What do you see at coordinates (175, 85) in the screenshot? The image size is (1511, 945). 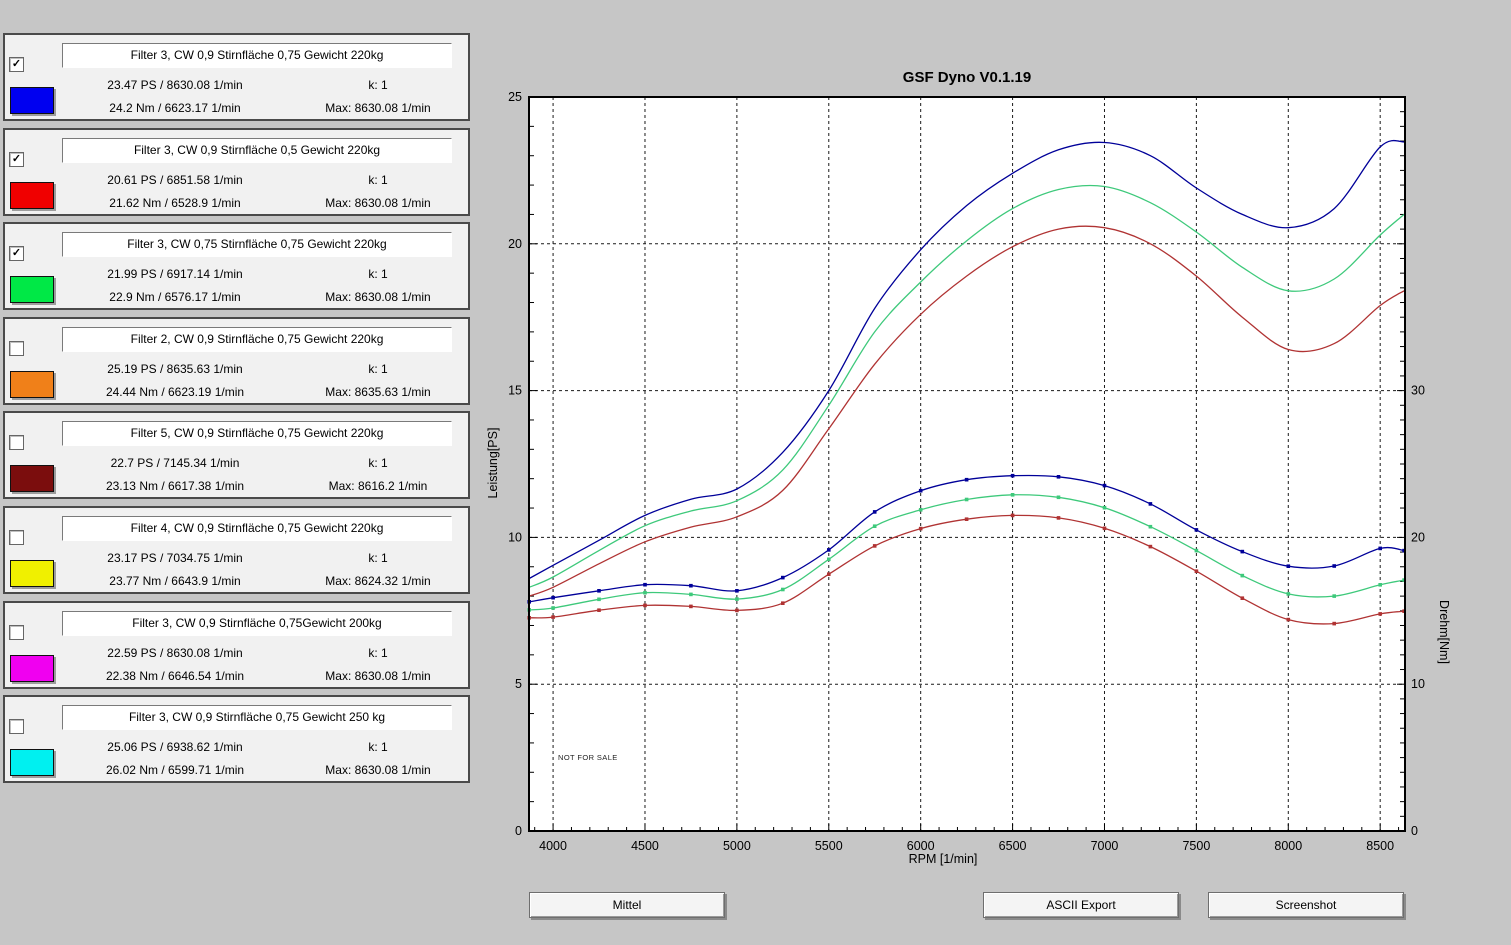 I see `ps-peak-value: 23.47 PS / 8630.08 1/min` at bounding box center [175, 85].